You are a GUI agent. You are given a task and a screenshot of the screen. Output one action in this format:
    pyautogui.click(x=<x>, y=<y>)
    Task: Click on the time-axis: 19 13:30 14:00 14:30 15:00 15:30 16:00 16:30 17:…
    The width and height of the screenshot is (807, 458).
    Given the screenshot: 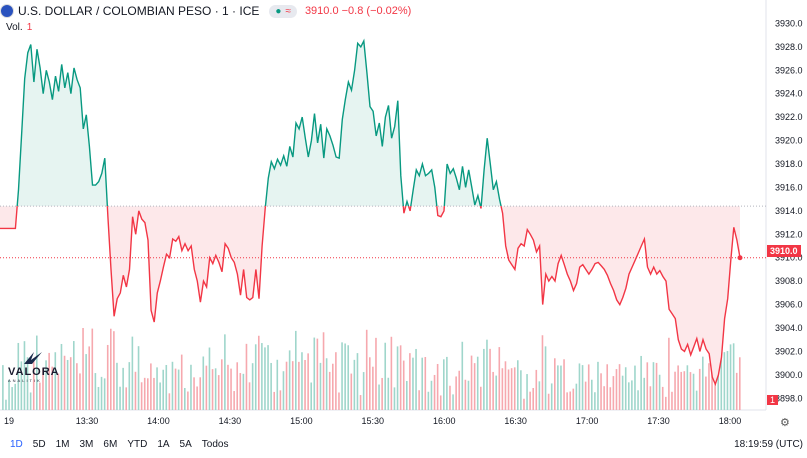 What is the action you would take?
    pyautogui.click(x=383, y=417)
    